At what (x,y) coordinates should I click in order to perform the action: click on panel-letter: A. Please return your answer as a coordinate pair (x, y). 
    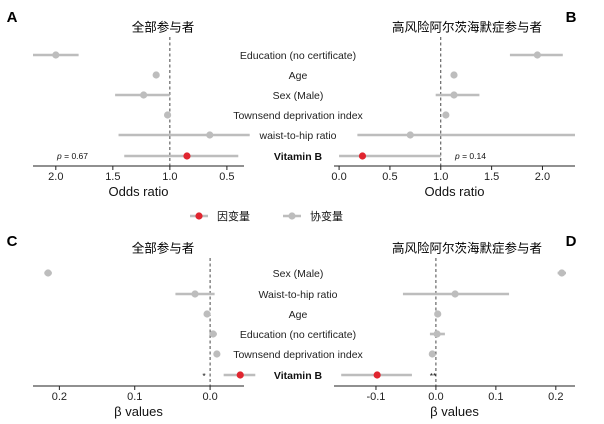
    Looking at the image, I should click on (12, 17).